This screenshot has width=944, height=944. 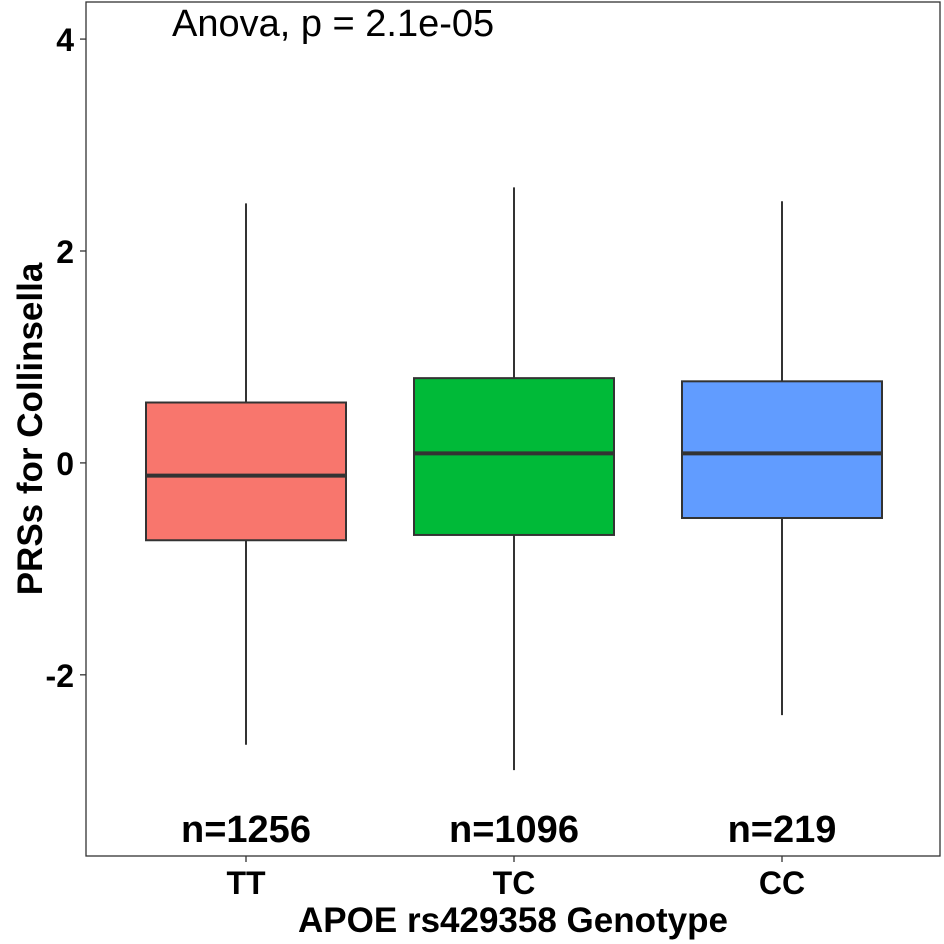 What do you see at coordinates (30, 428) in the screenshot?
I see `y-axis-label: PRSs for Collinsella` at bounding box center [30, 428].